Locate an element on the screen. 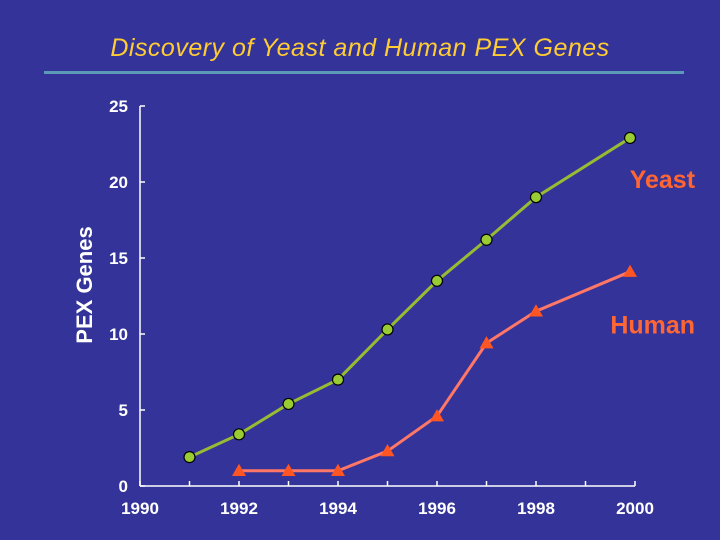 The height and width of the screenshot is (540, 720). x-tick-label: 1992 is located at coordinates (239, 508).